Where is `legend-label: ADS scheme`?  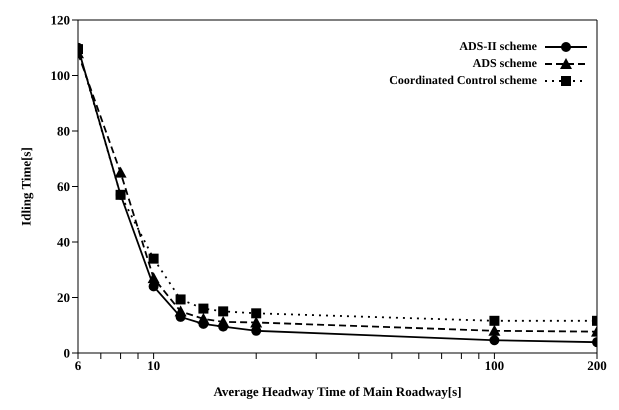
legend-label: ADS scheme is located at coordinates (504, 63).